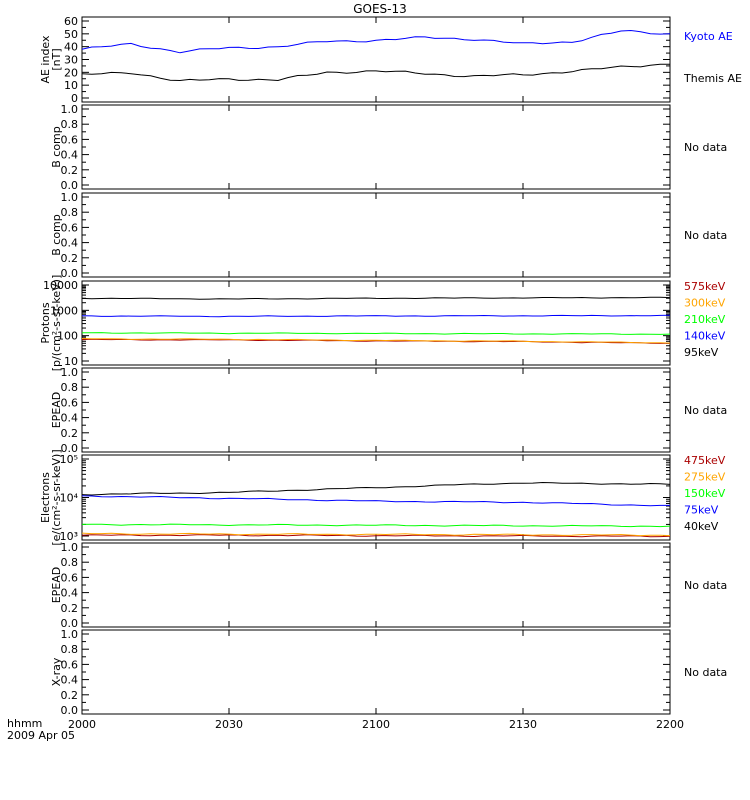  I want to click on ylabel-line: X-ray, so click(56, 671).